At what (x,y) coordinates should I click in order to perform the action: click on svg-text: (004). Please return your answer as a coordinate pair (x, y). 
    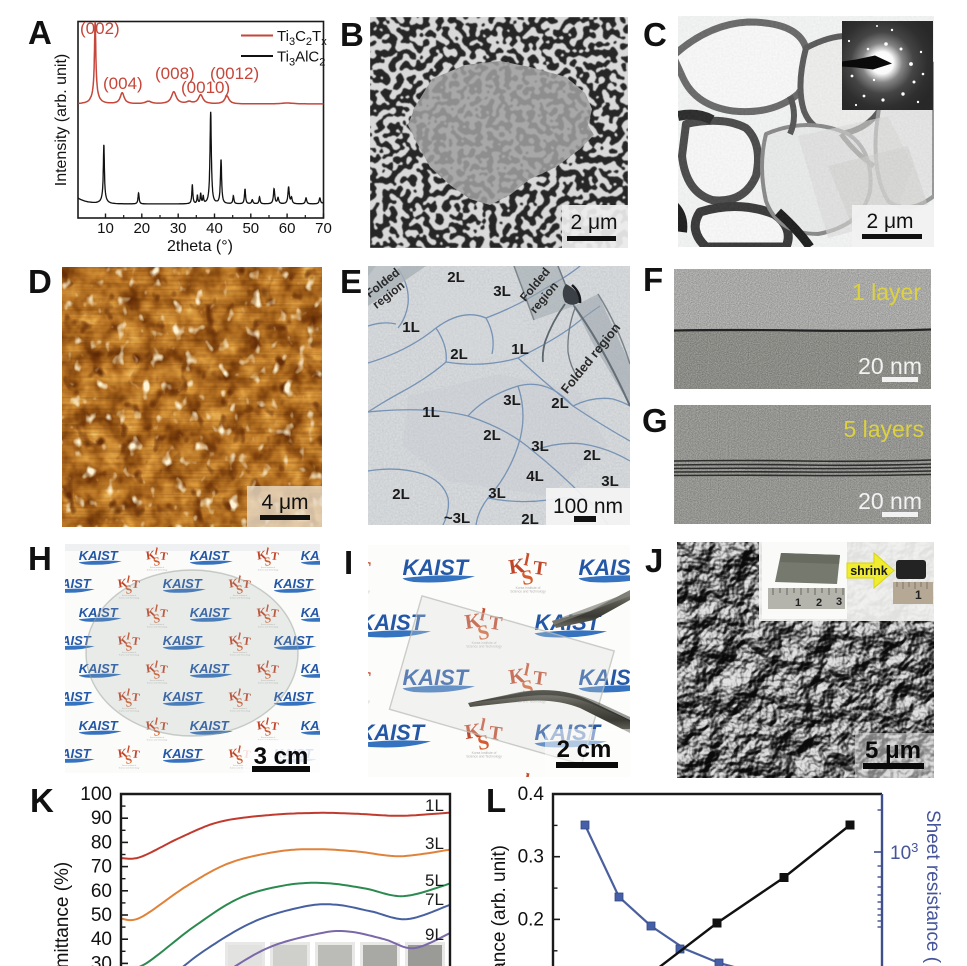
    Looking at the image, I should click on (123, 83).